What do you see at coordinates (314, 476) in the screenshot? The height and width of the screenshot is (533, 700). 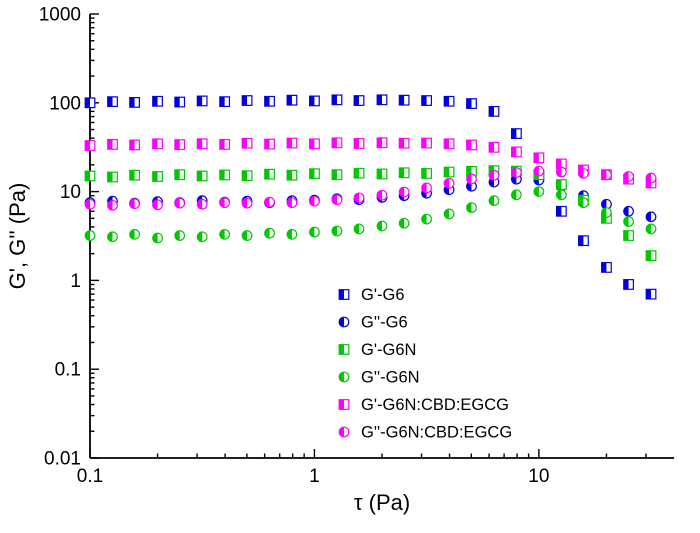 I see `x-tick-label: 1` at bounding box center [314, 476].